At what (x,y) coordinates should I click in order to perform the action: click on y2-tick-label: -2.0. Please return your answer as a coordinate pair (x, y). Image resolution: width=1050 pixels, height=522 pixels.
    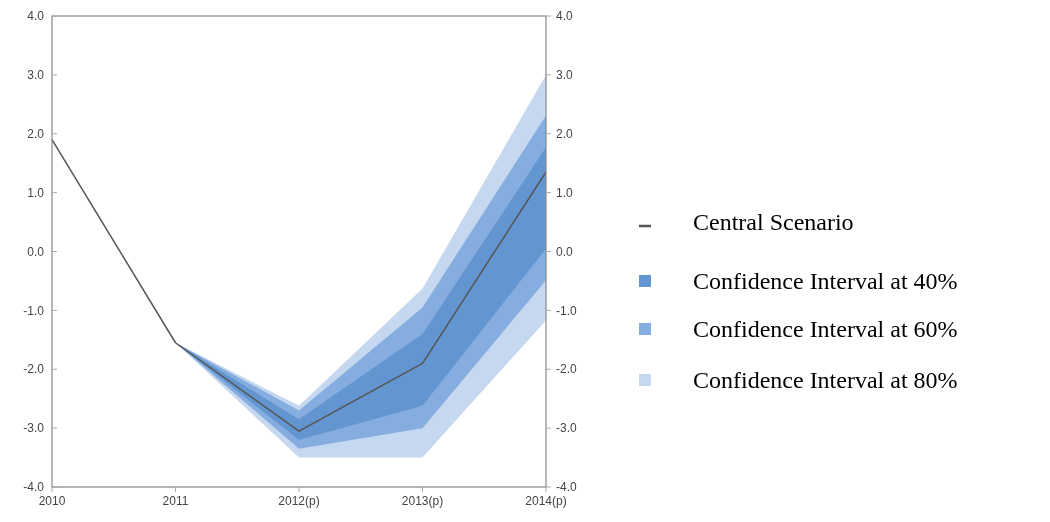
    Looking at the image, I should click on (566, 369).